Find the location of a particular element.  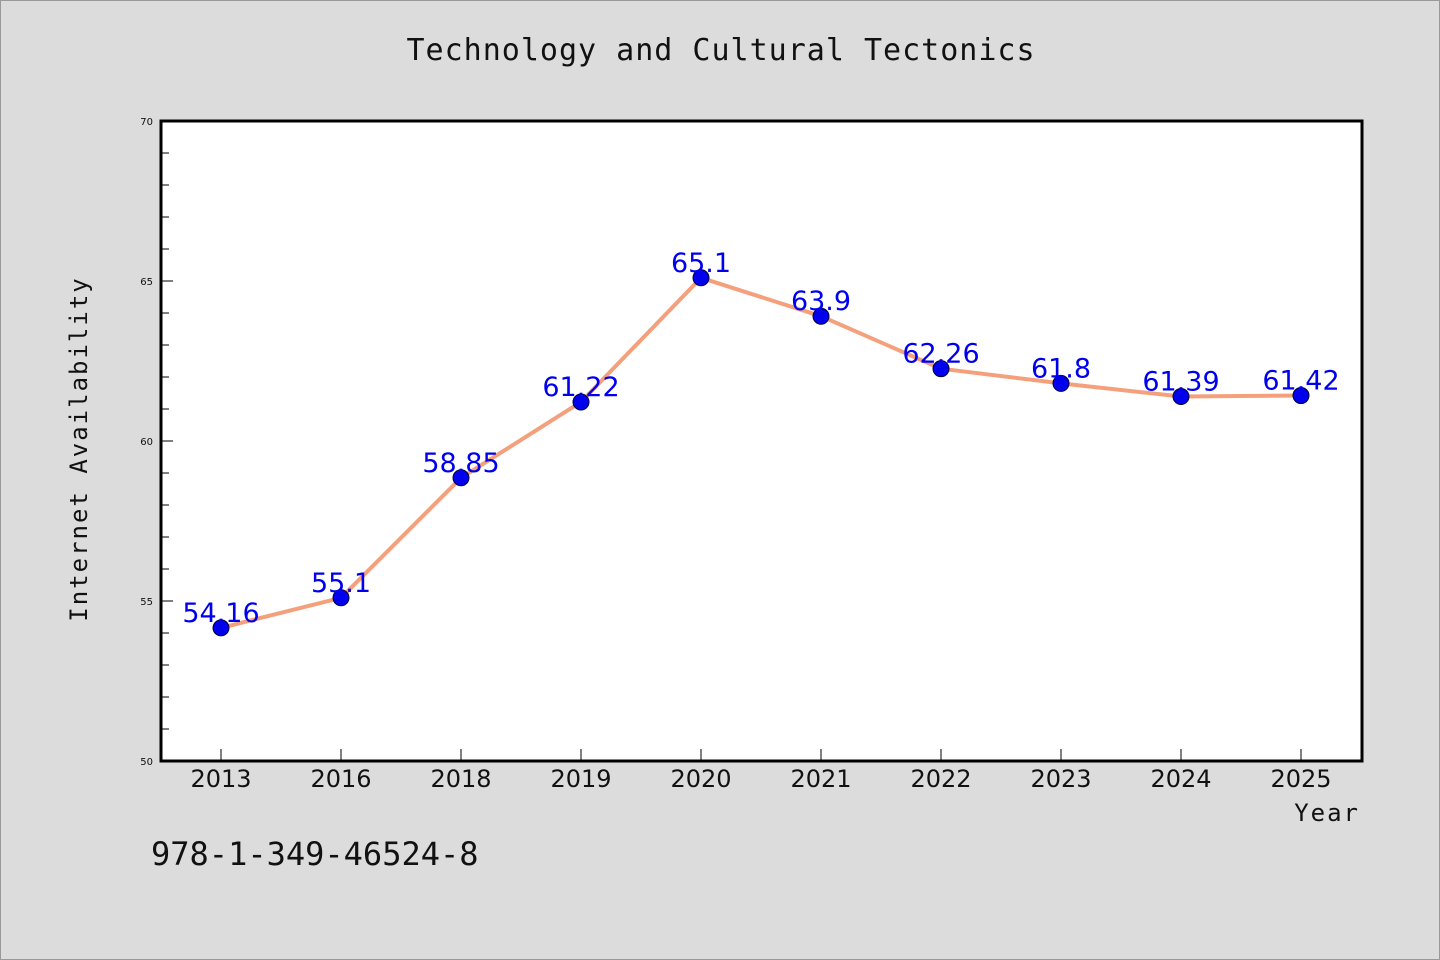

chart-title: Technology and Cultural Tectonics is located at coordinates (721, 50).